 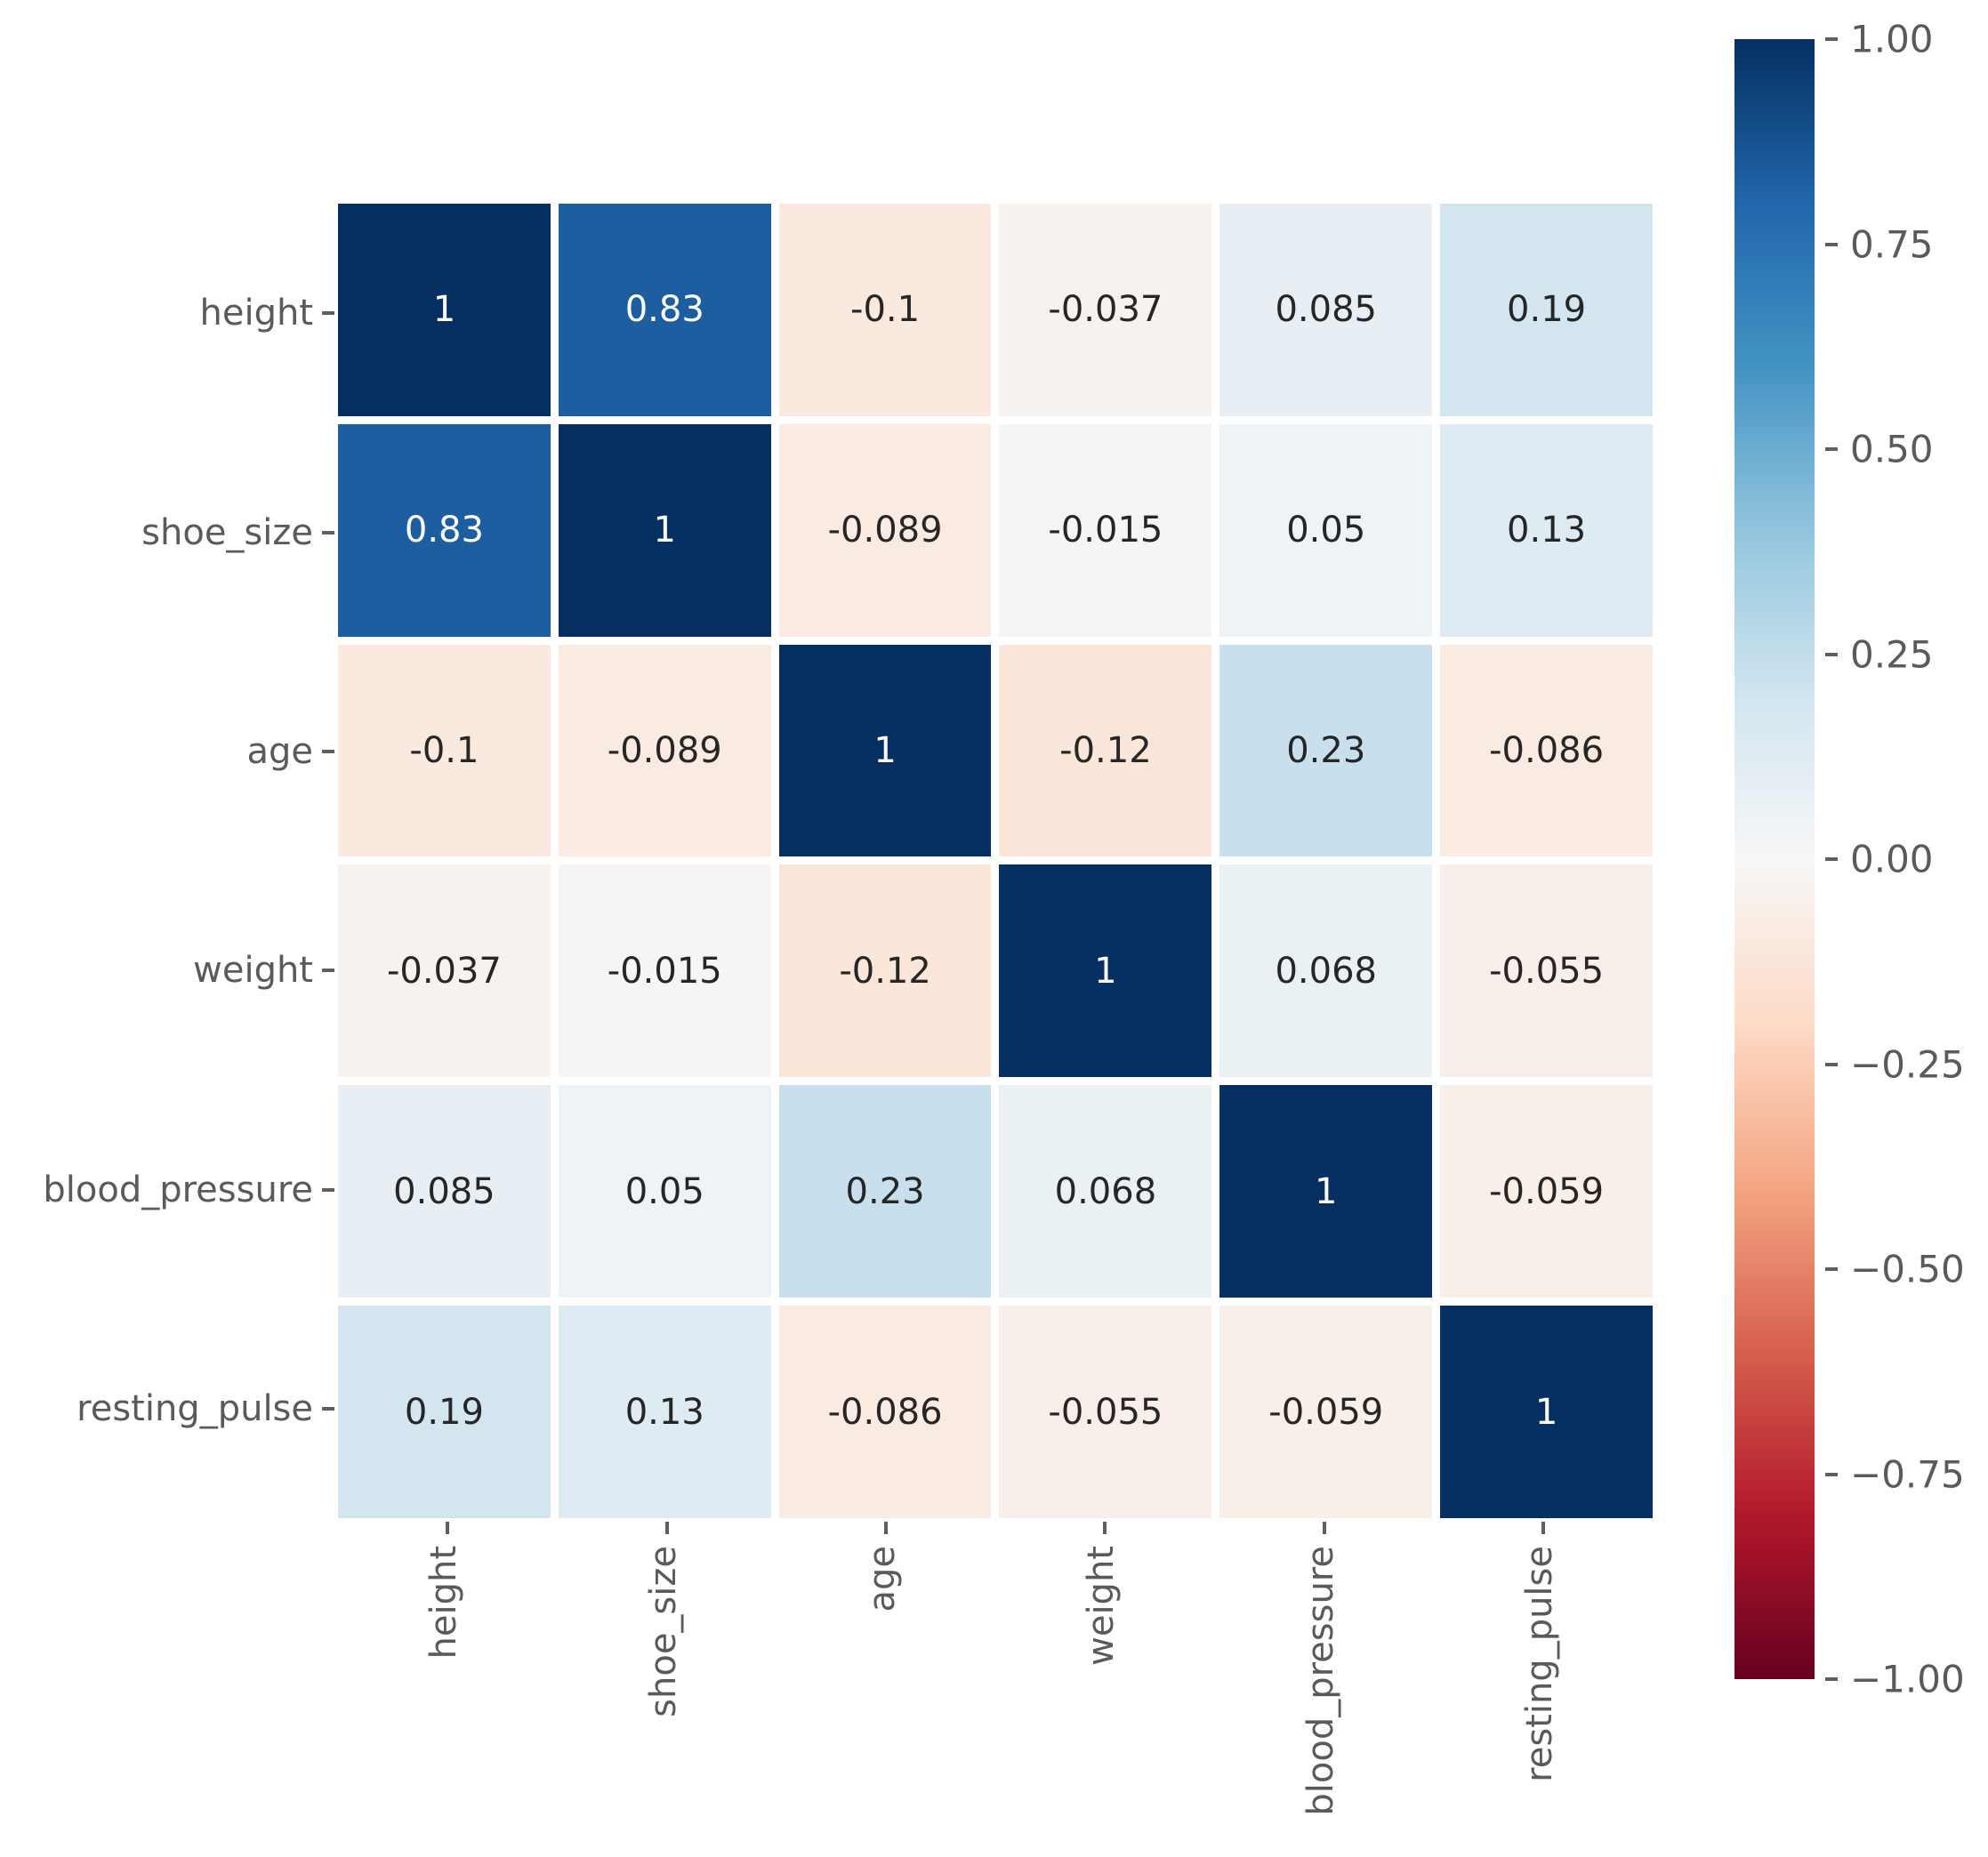 I want to click on heatmap-cell-blood_pressure-weight: 0.068, so click(x=1105, y=1191).